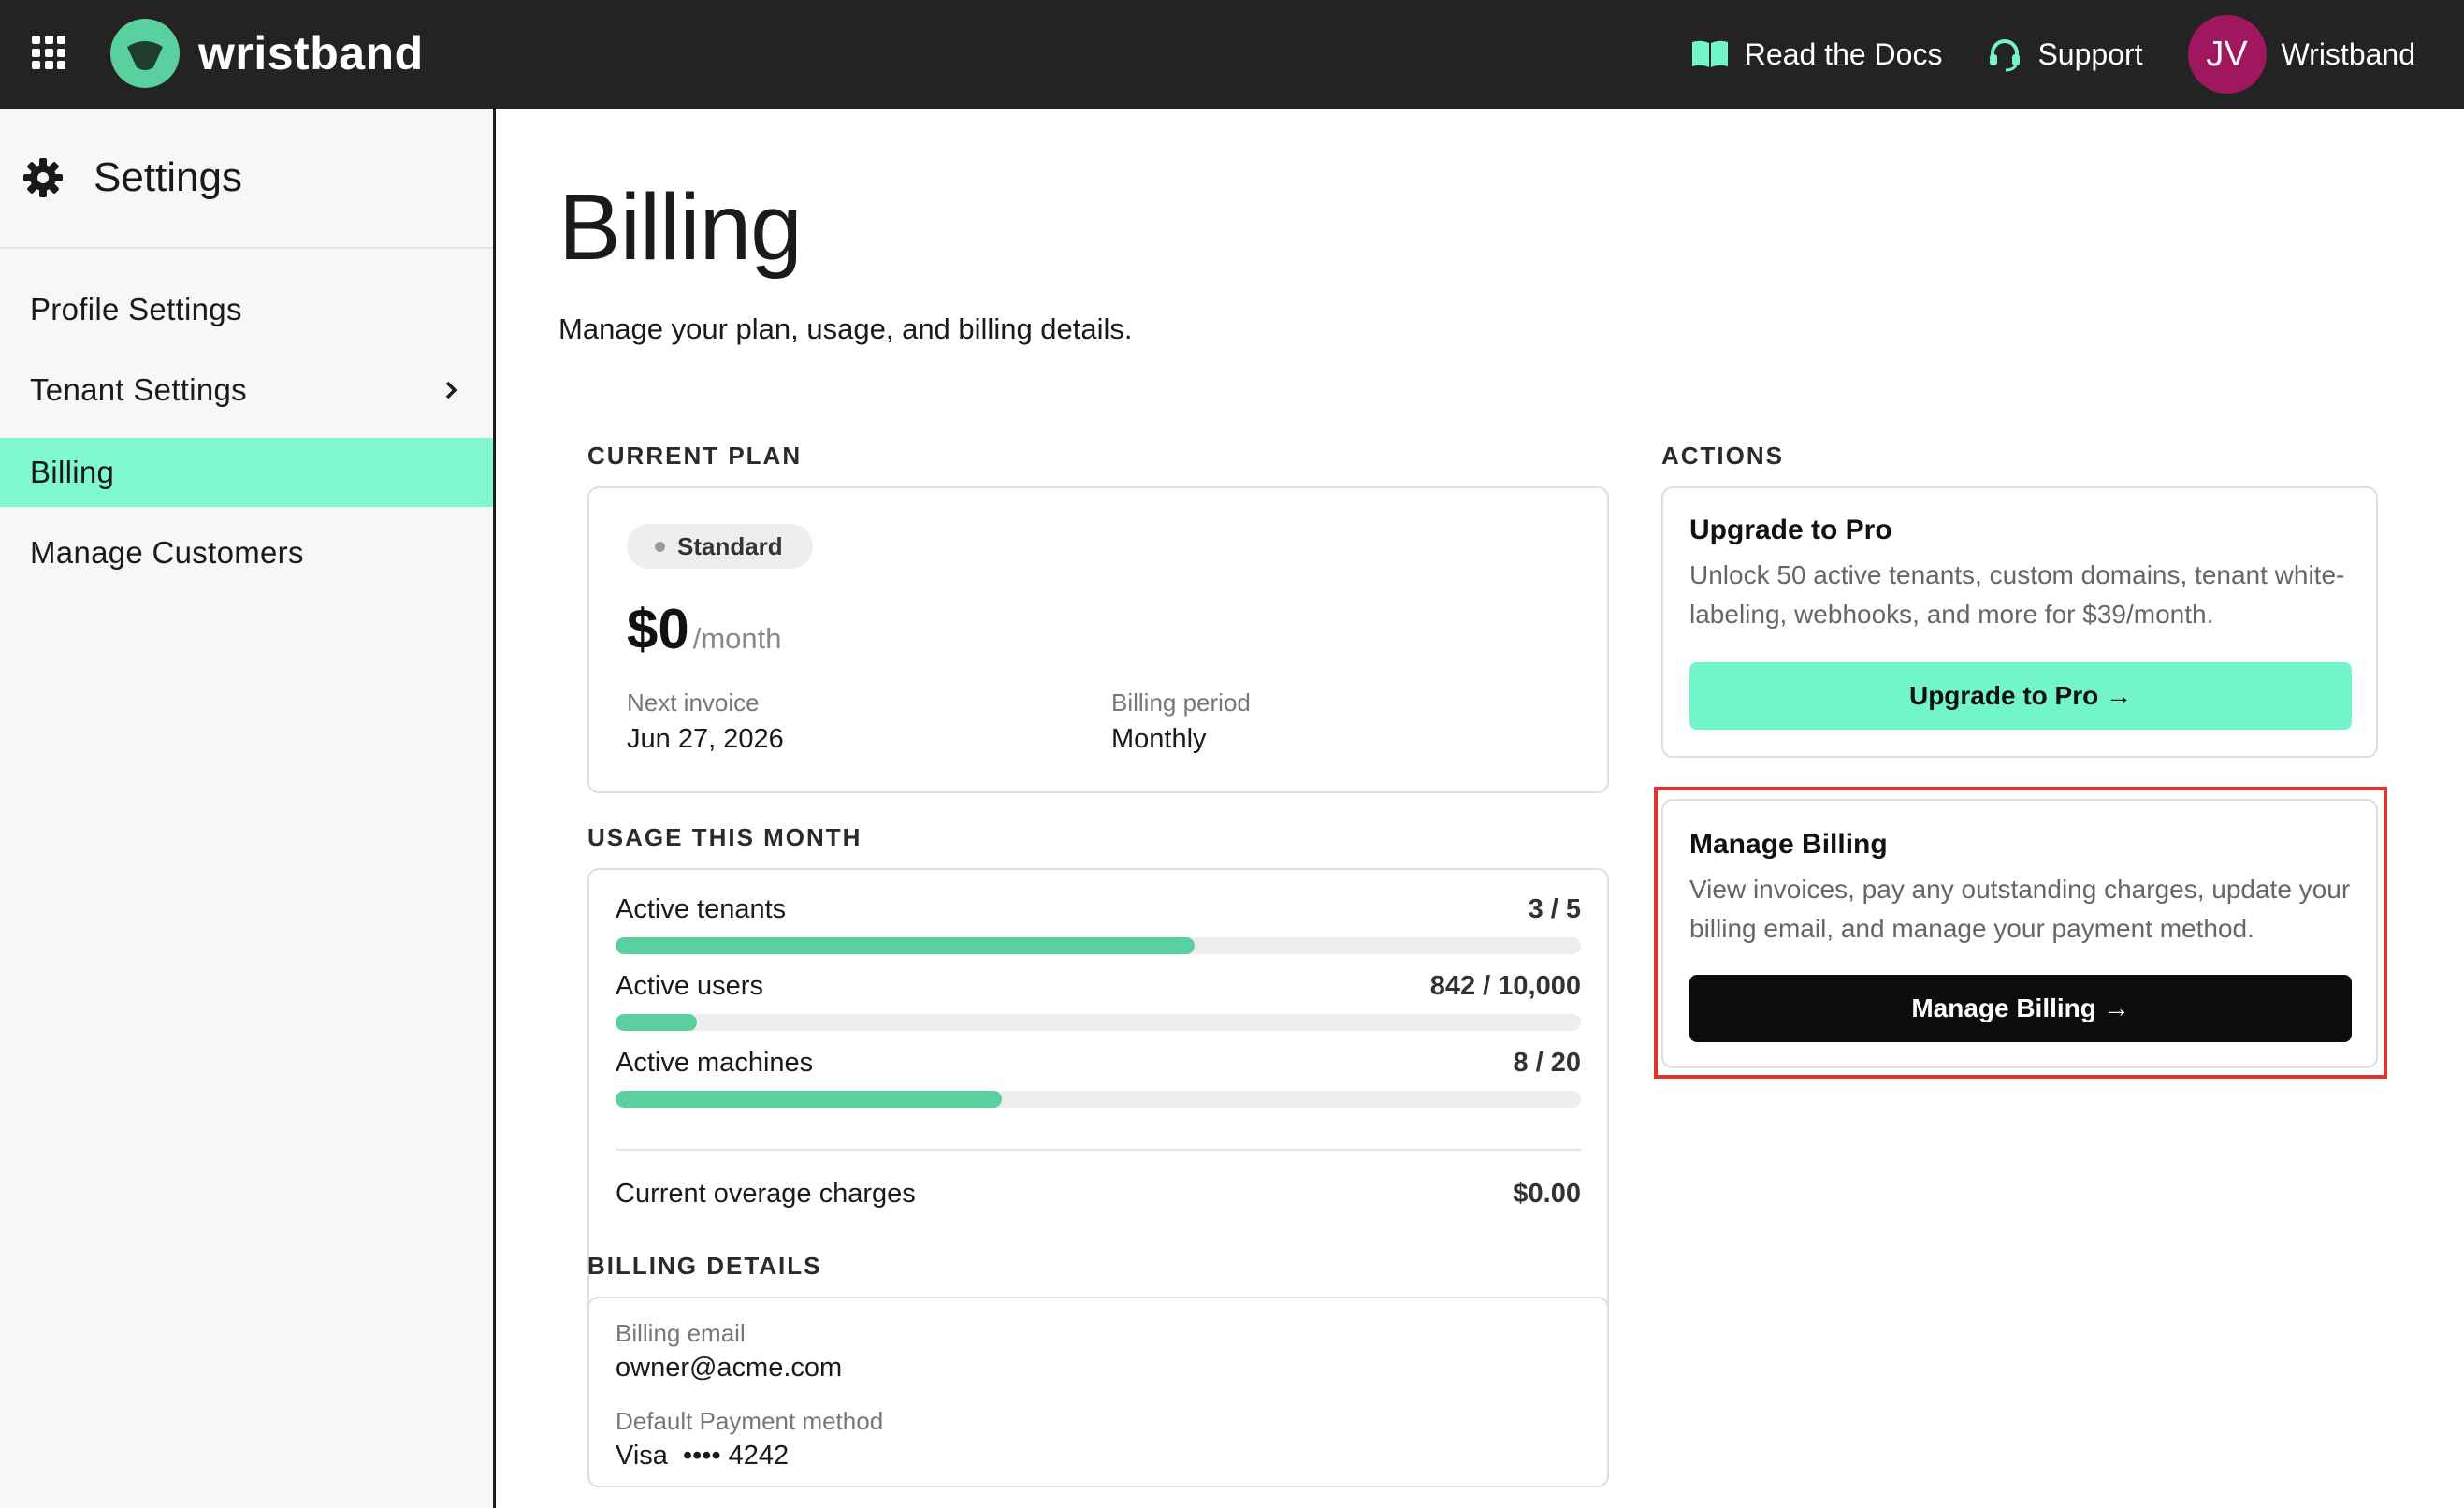 This screenshot has width=2464, height=1508. I want to click on usage-label-machines: Active machines, so click(715, 1063).